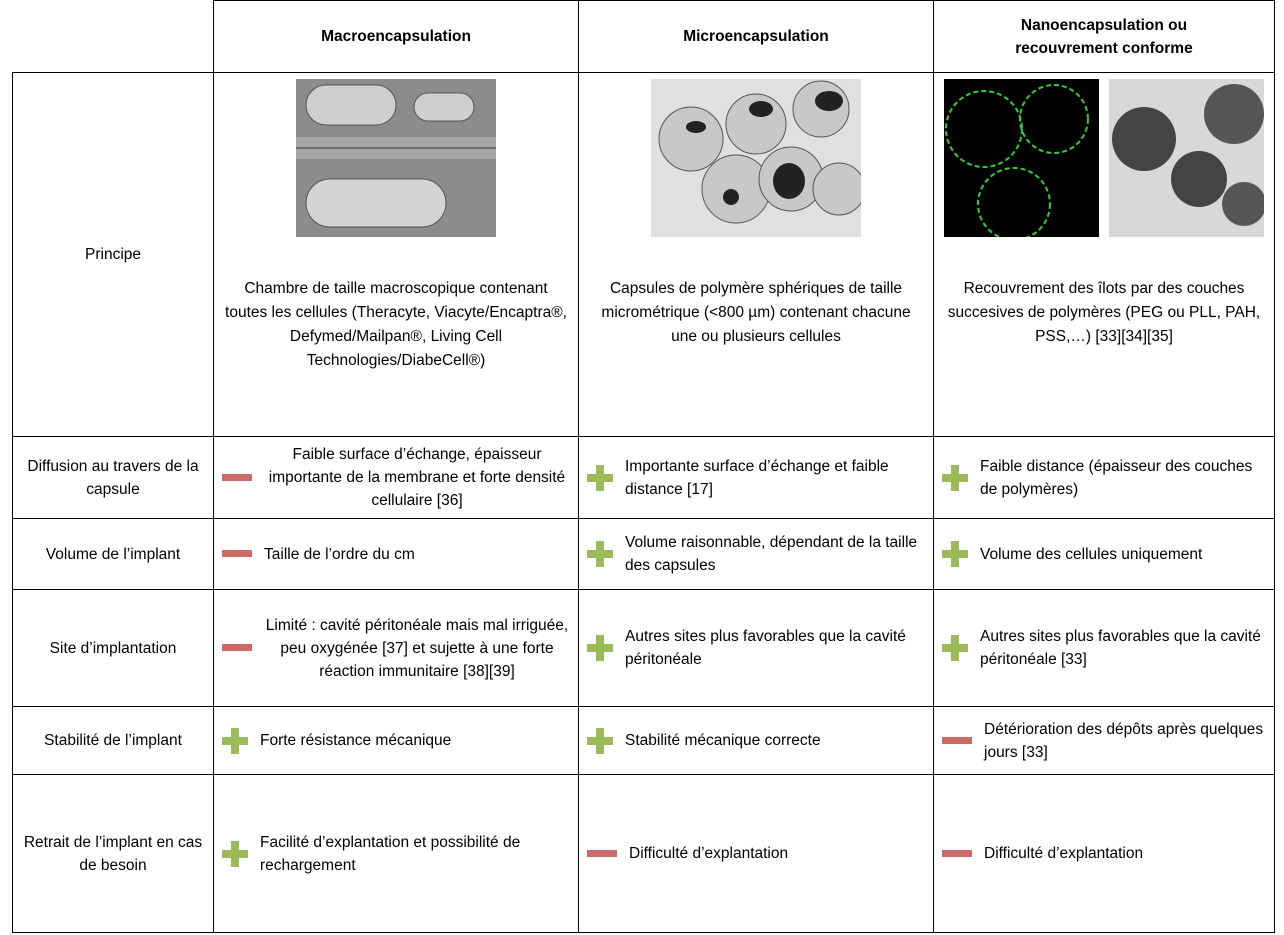  Describe the element at coordinates (113, 740) in the screenshot. I see `row-label: Stabilité de l’implant` at that location.